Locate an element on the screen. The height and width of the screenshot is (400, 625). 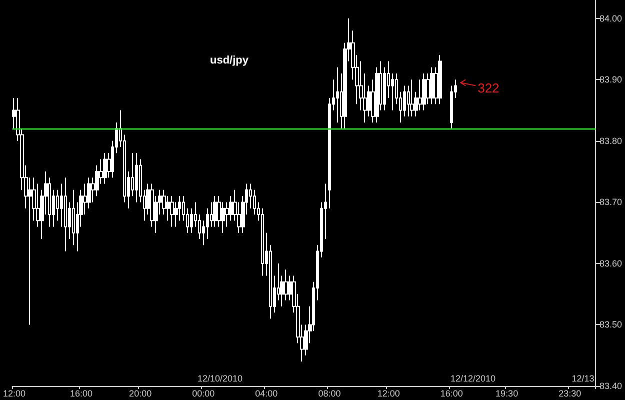
y-tick-label: 83.50 is located at coordinates (610, 325).